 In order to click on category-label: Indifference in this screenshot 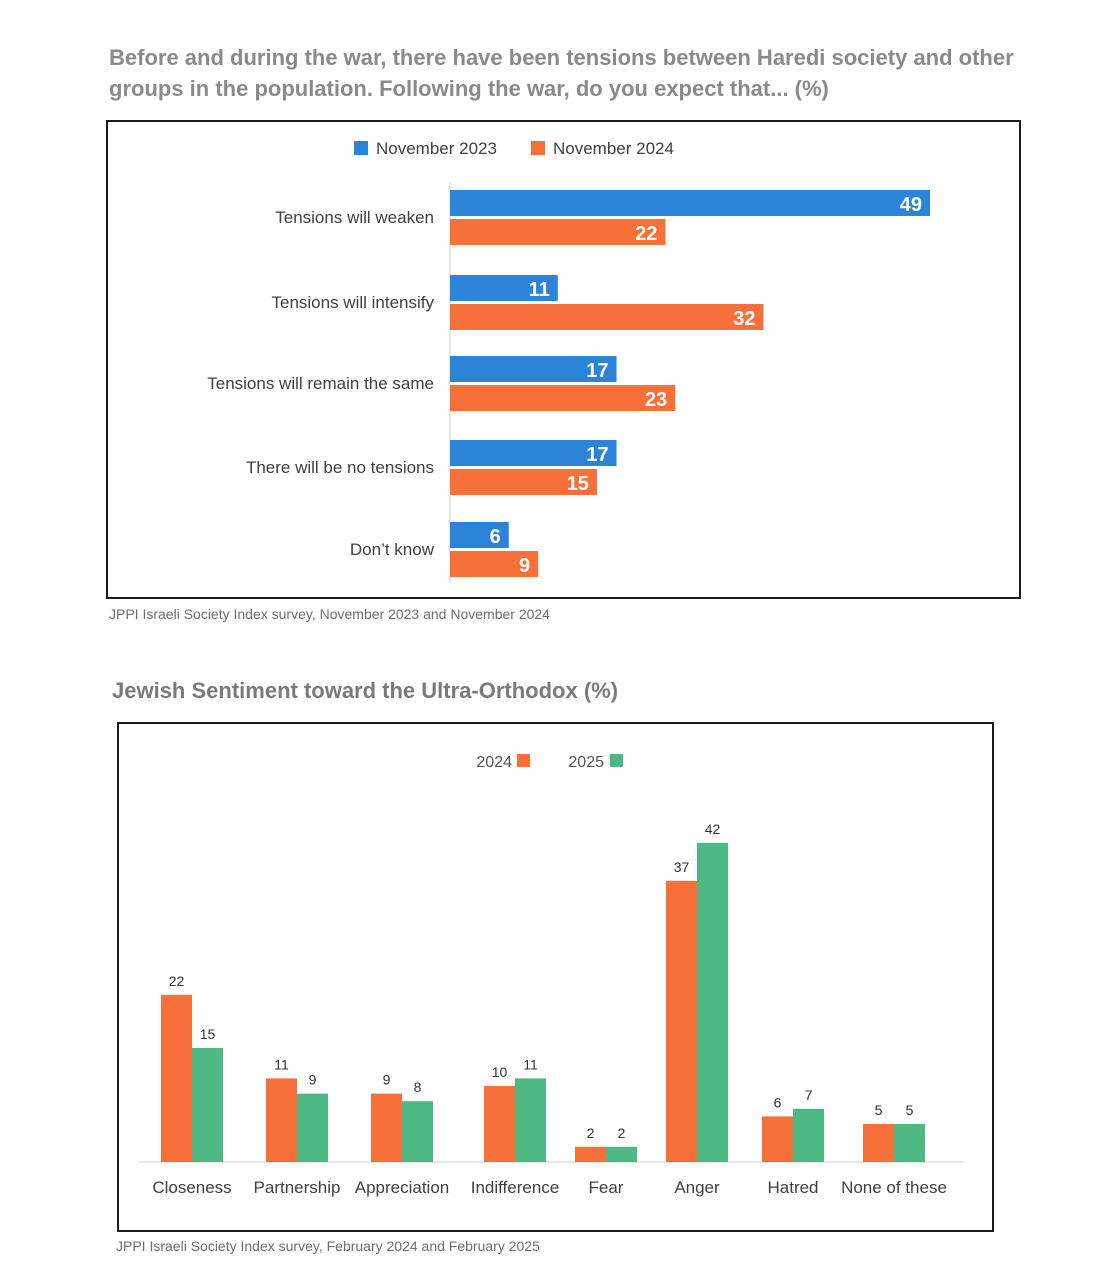, I will do `click(515, 1187)`.